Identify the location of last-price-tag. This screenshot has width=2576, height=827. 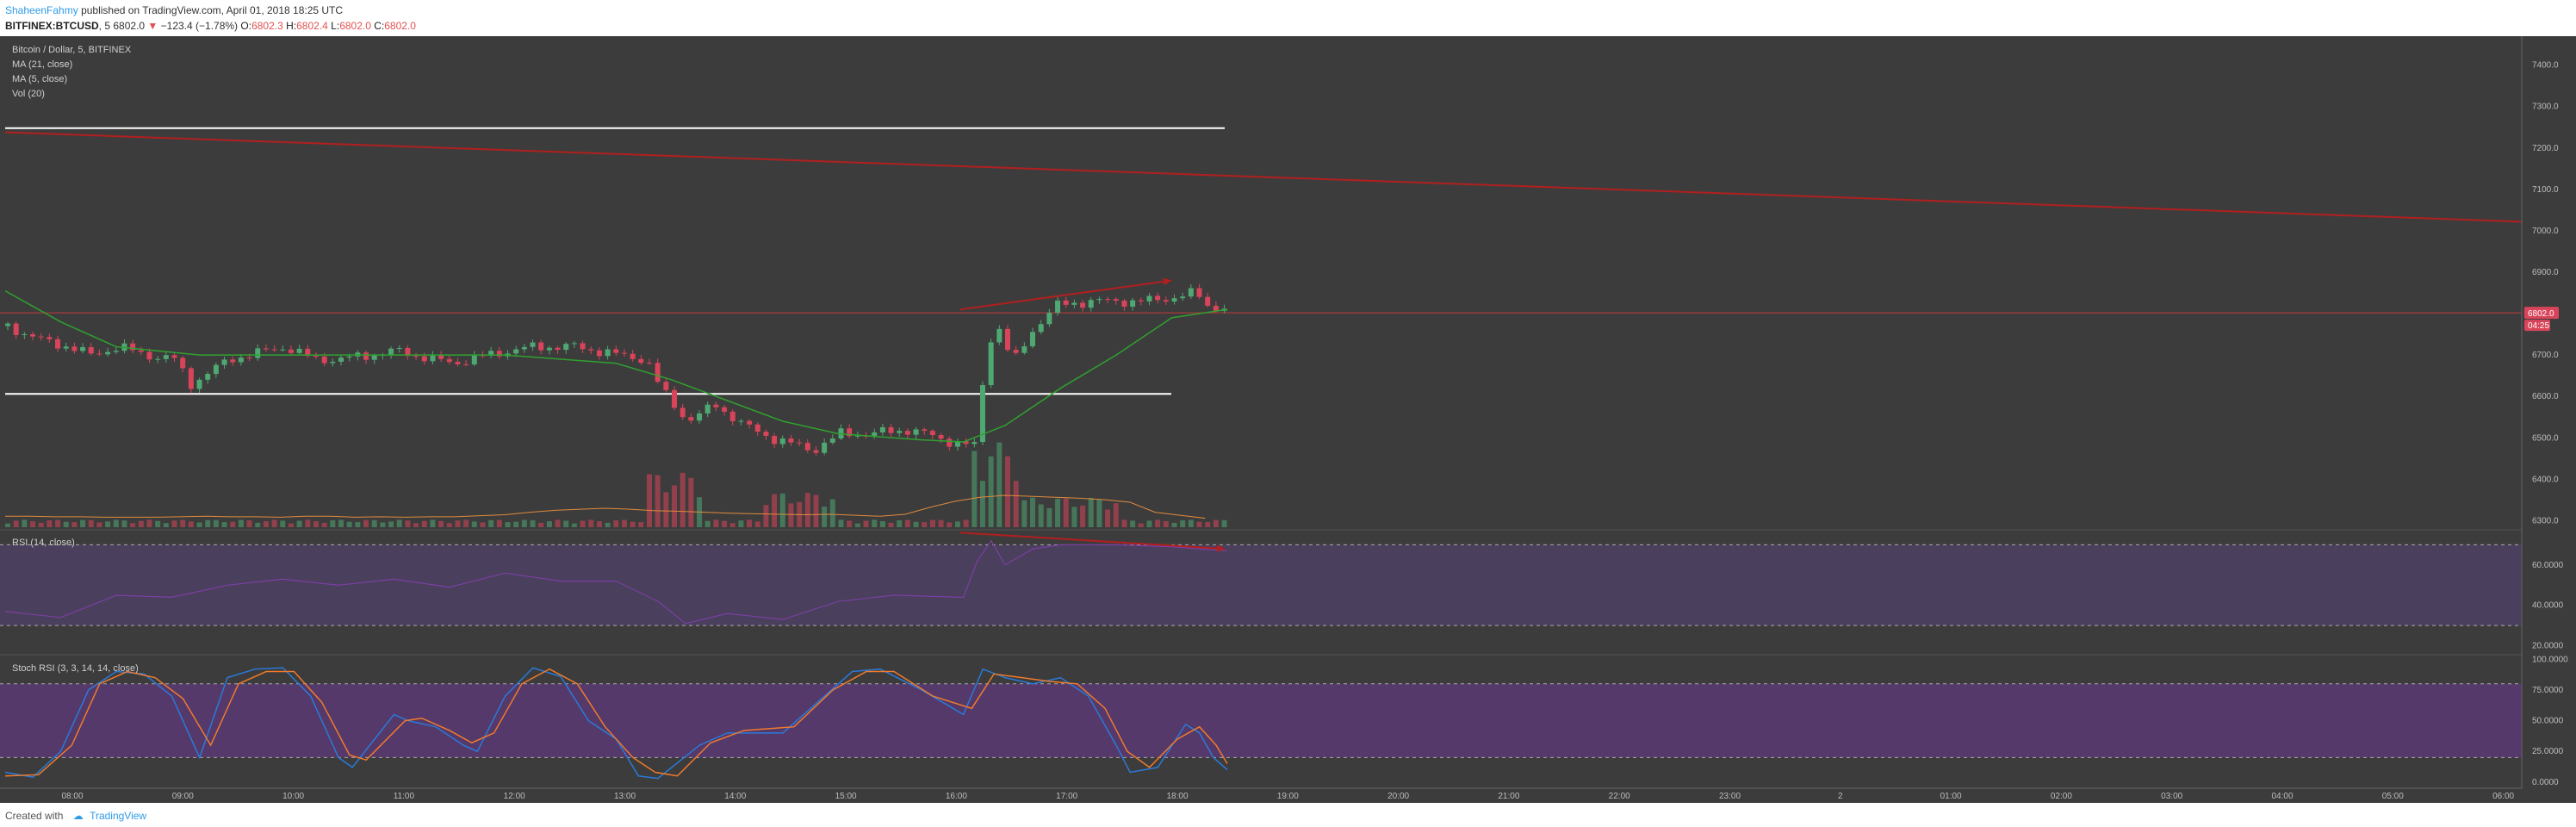
(2541, 313).